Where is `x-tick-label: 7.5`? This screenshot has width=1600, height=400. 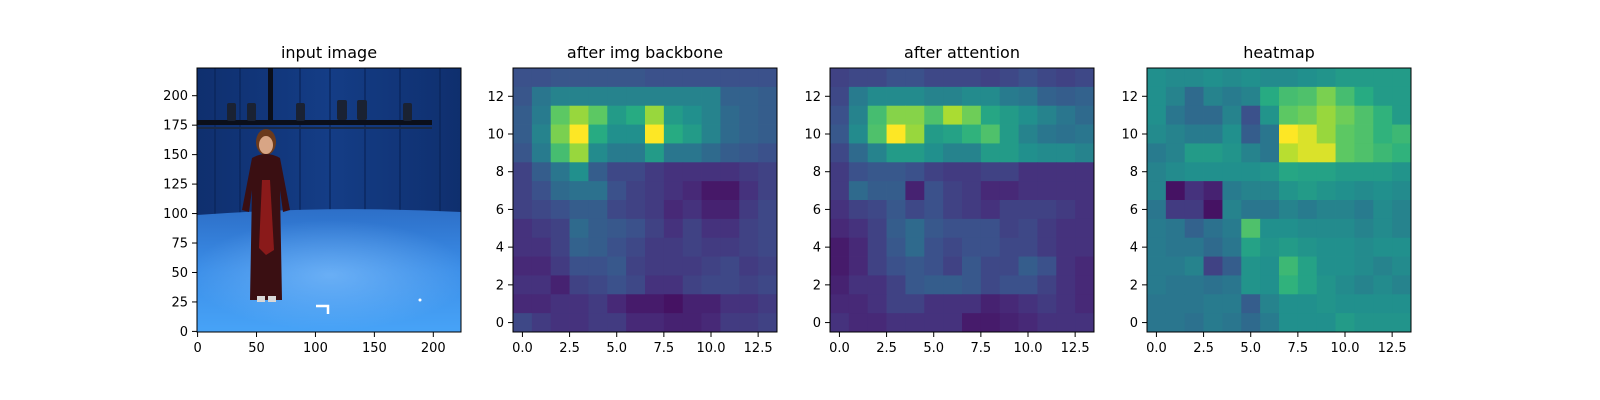
x-tick-label: 7.5 is located at coordinates (1298, 348).